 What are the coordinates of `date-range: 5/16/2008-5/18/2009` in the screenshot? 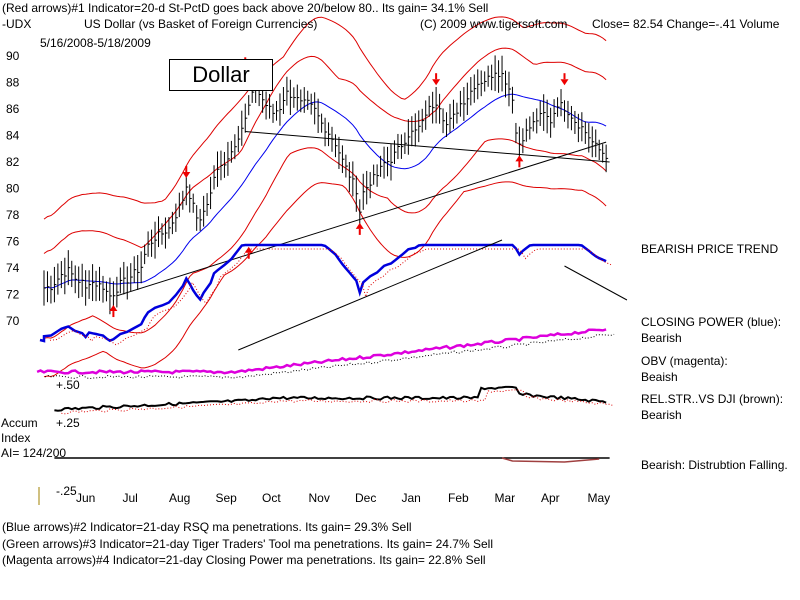 It's located at (95, 43).